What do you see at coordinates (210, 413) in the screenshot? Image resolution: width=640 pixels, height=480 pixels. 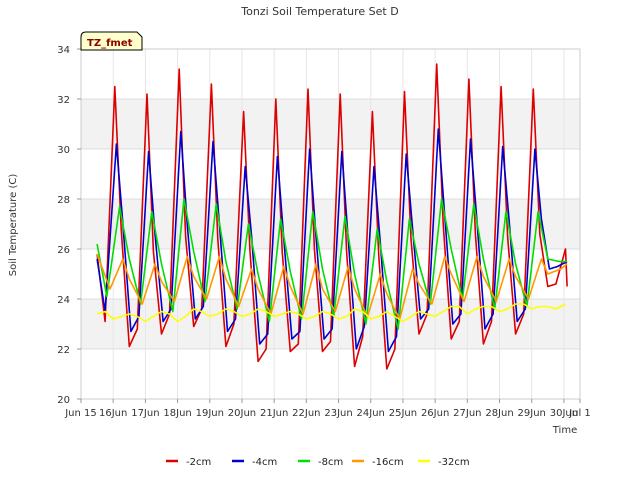 I see `x-tick-label: 19Jun` at bounding box center [210, 413].